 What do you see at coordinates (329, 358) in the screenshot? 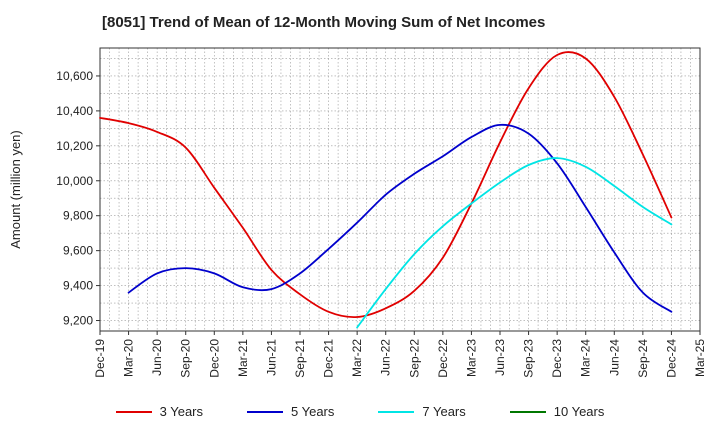
I see `x-tick-label: Dec-21` at bounding box center [329, 358].